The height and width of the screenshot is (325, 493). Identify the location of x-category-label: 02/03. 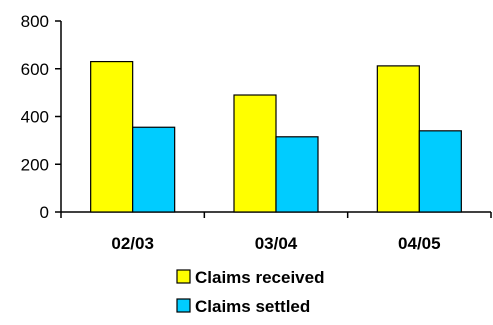
(132, 243).